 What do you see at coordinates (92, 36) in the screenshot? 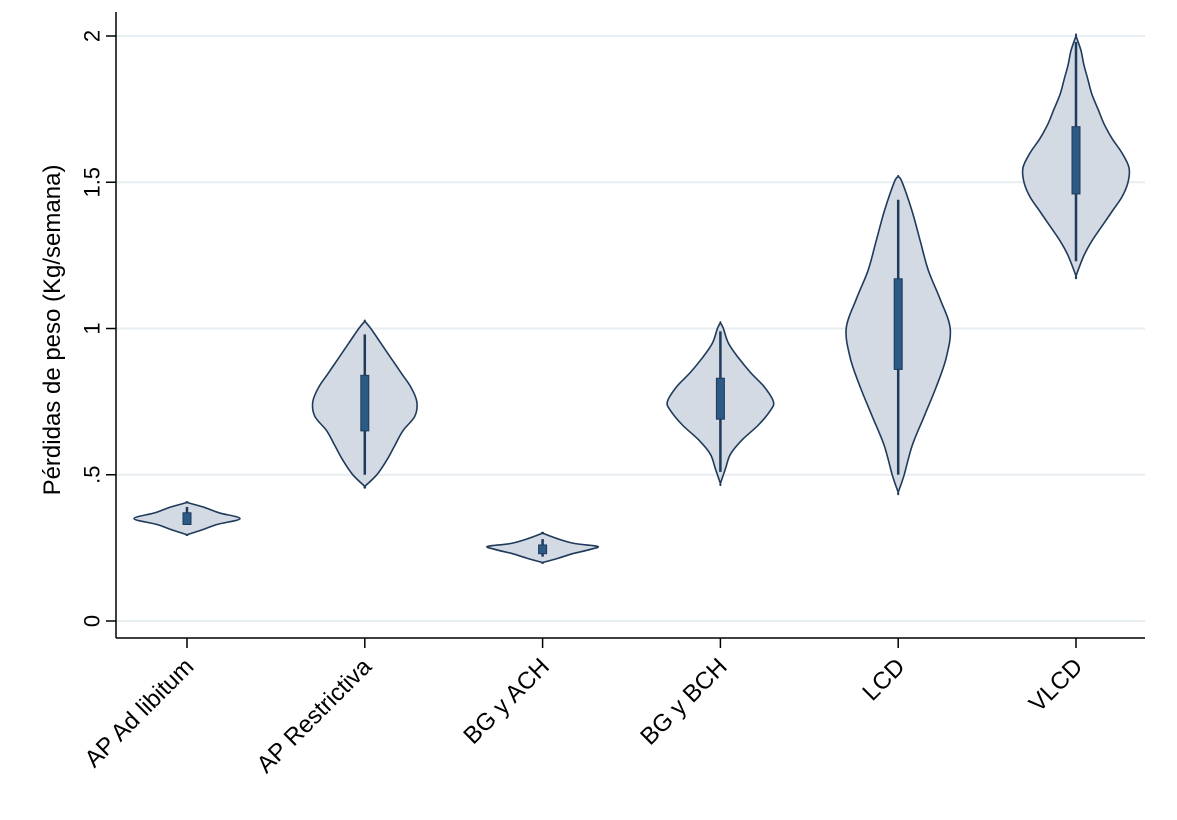
I see `y-tick-label-4: 2` at bounding box center [92, 36].